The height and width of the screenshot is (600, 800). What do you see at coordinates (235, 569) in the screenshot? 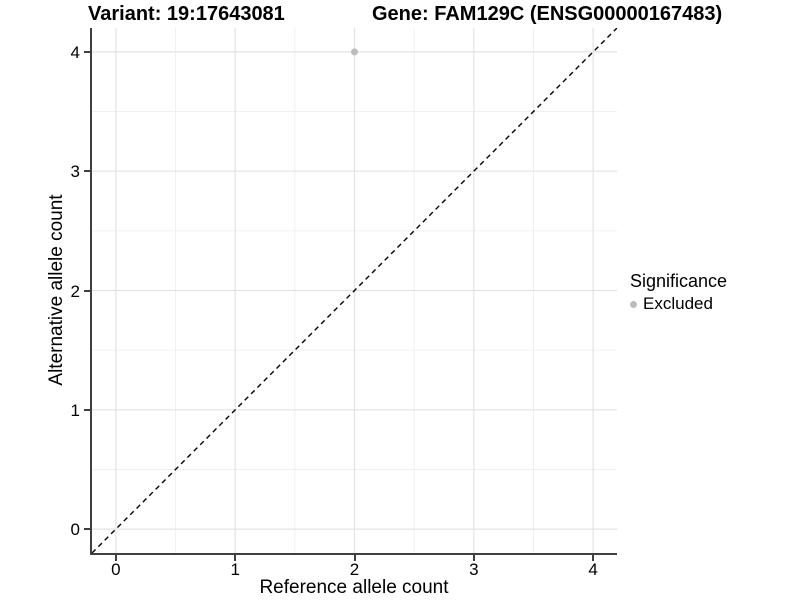
I see `x-tick-label: 1` at bounding box center [235, 569].